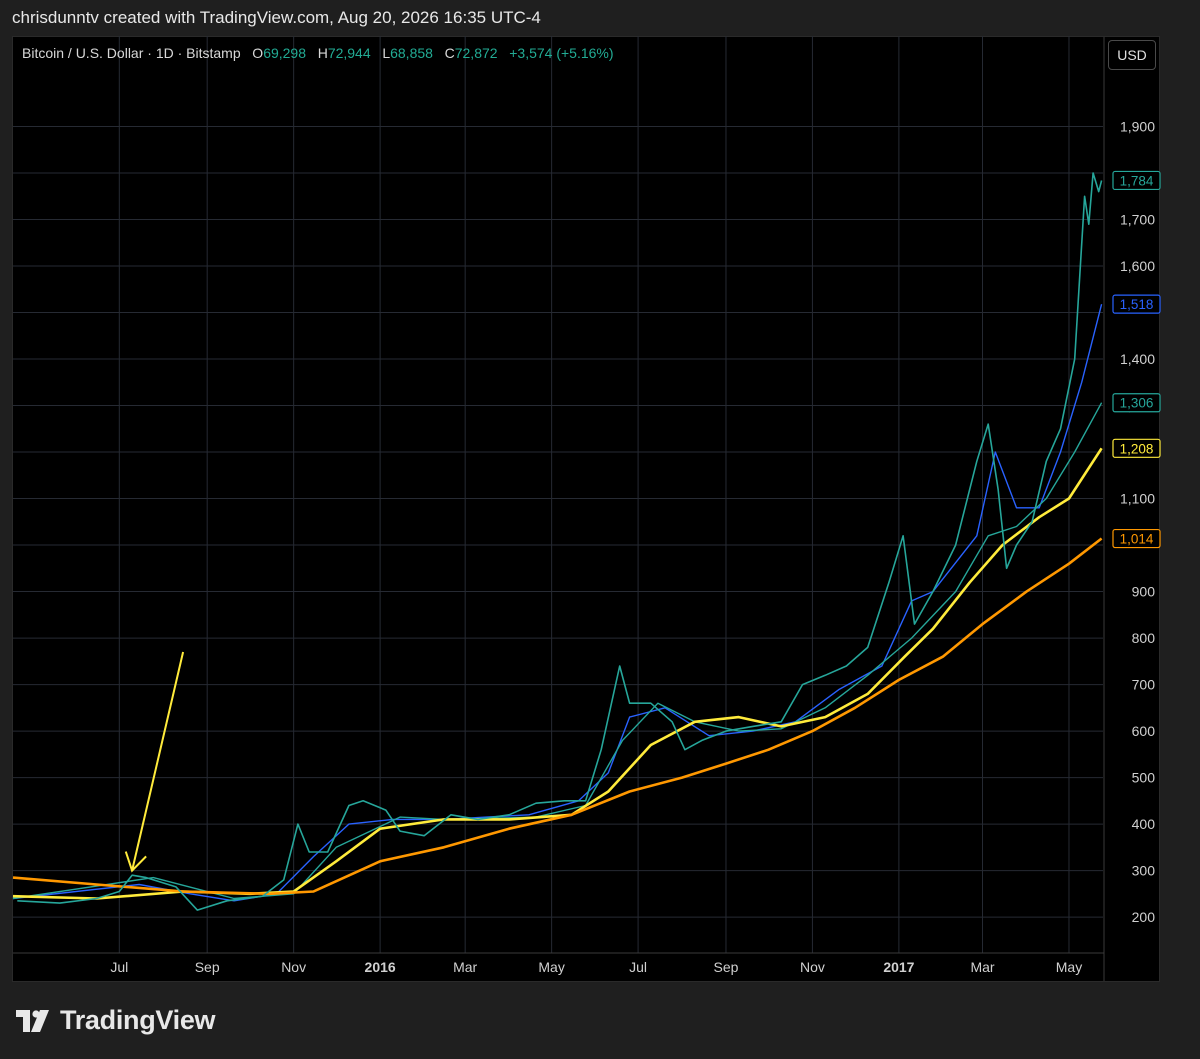 The image size is (1200, 1059). I want to click on y-tick-label: 500, so click(1144, 778).